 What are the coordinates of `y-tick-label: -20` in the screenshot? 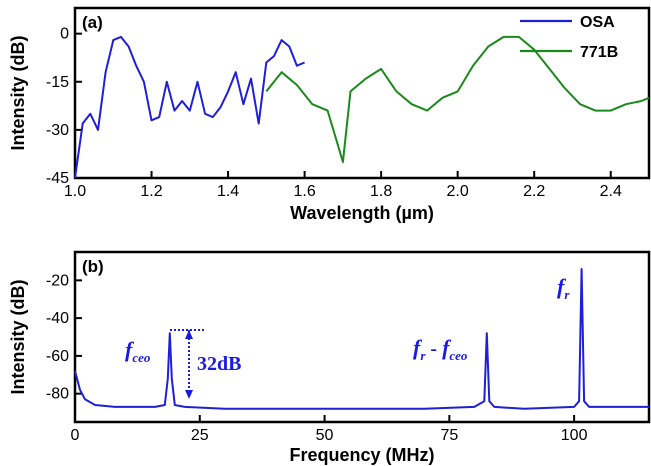 It's located at (57, 280).